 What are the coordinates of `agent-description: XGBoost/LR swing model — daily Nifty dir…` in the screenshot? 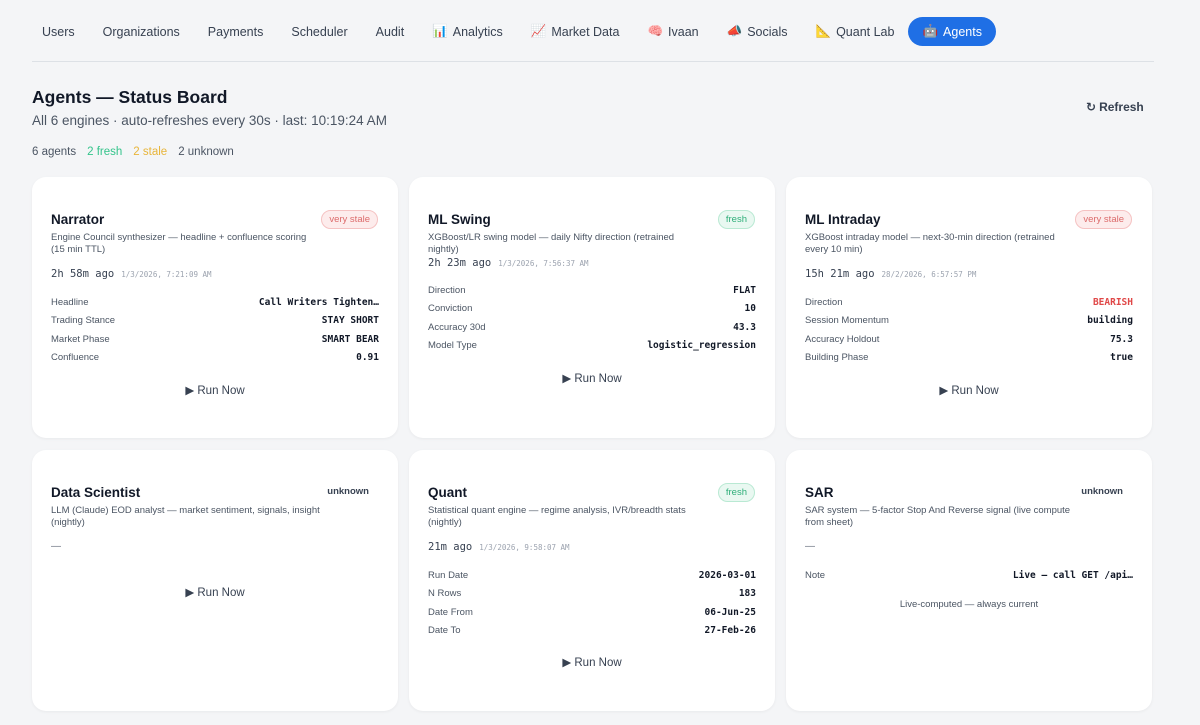 It's located at (551, 243).